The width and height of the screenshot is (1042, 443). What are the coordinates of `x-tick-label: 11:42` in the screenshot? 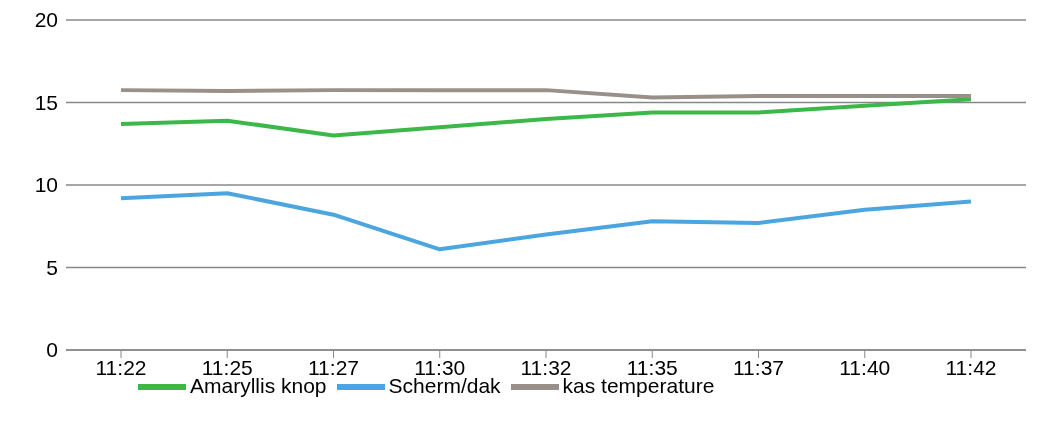 It's located at (971, 367).